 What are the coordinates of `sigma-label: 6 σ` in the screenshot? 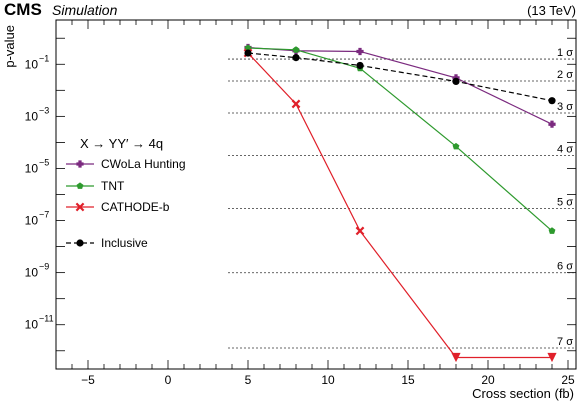 It's located at (565, 267).